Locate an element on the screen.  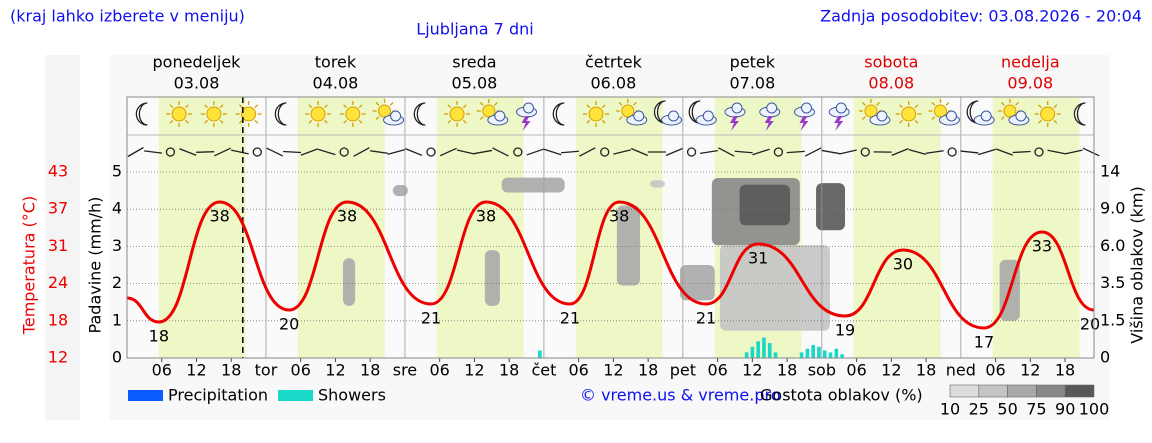
day-date: 09.08 is located at coordinates (1030, 83).